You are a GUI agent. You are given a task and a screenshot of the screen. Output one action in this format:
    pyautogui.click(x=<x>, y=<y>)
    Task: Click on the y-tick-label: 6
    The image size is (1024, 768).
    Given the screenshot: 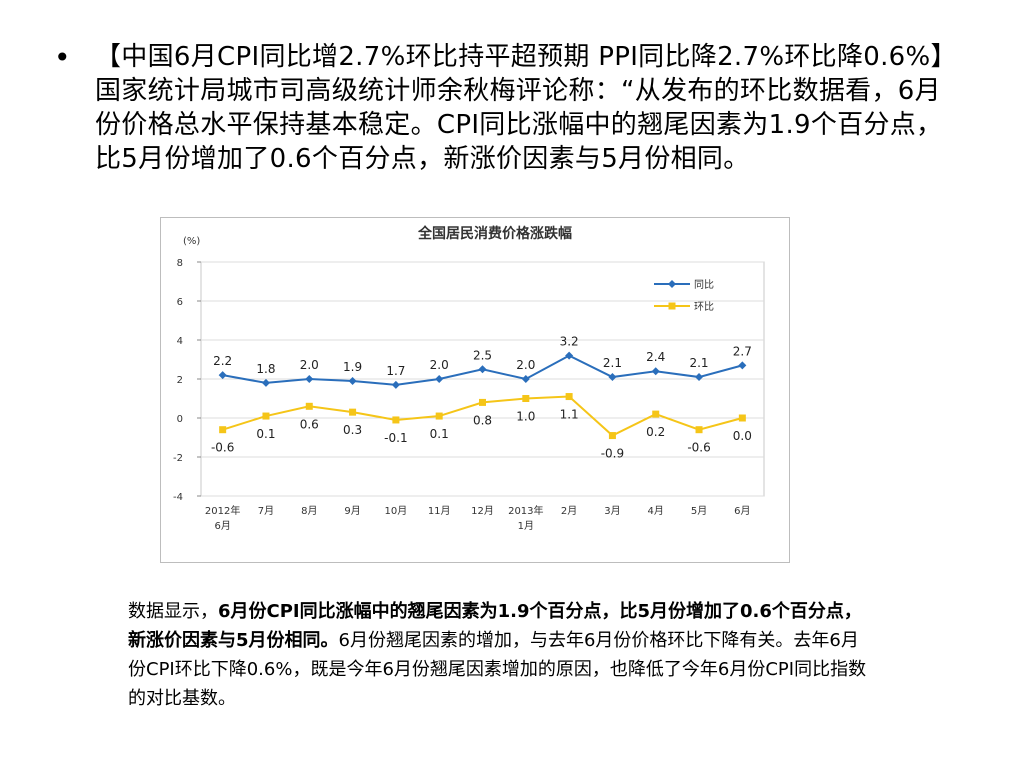 What is the action you would take?
    pyautogui.click(x=180, y=302)
    